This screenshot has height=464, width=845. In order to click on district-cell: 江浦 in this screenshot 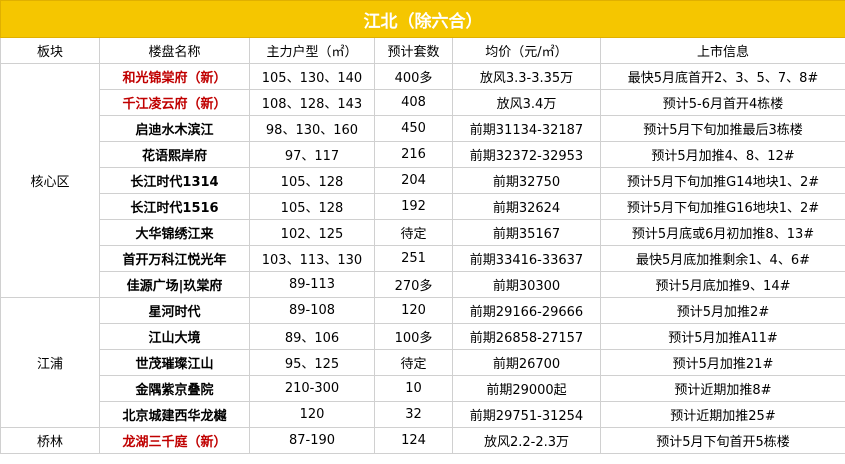, I will do `click(50, 362)`.